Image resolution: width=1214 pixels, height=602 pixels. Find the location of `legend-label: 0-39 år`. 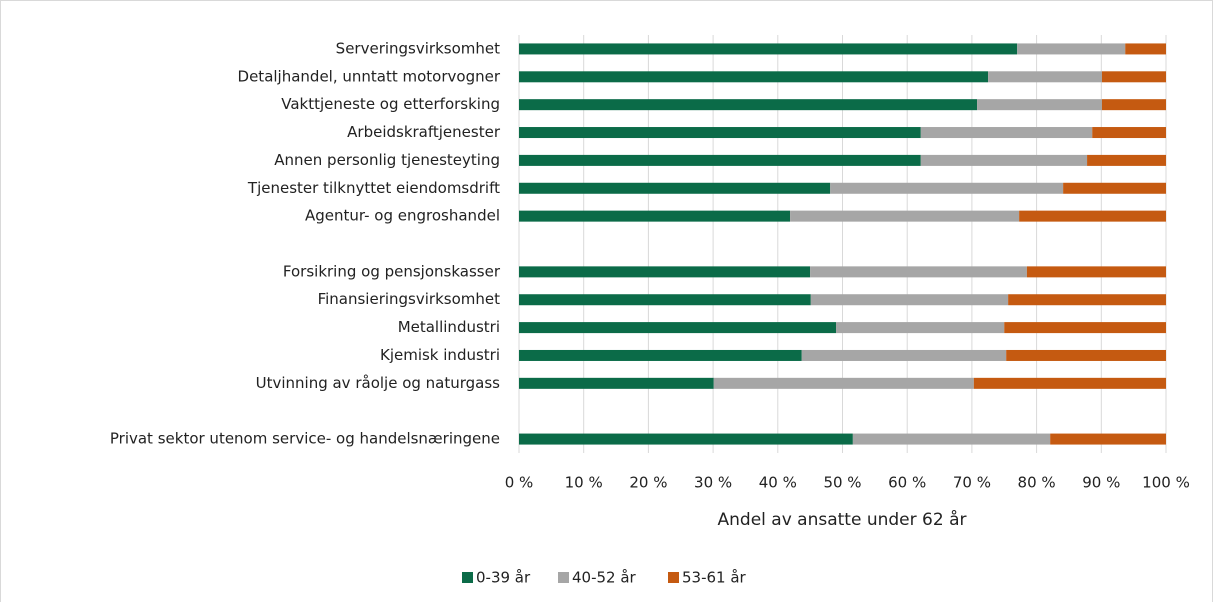

legend-label: 0-39 år is located at coordinates (503, 578).